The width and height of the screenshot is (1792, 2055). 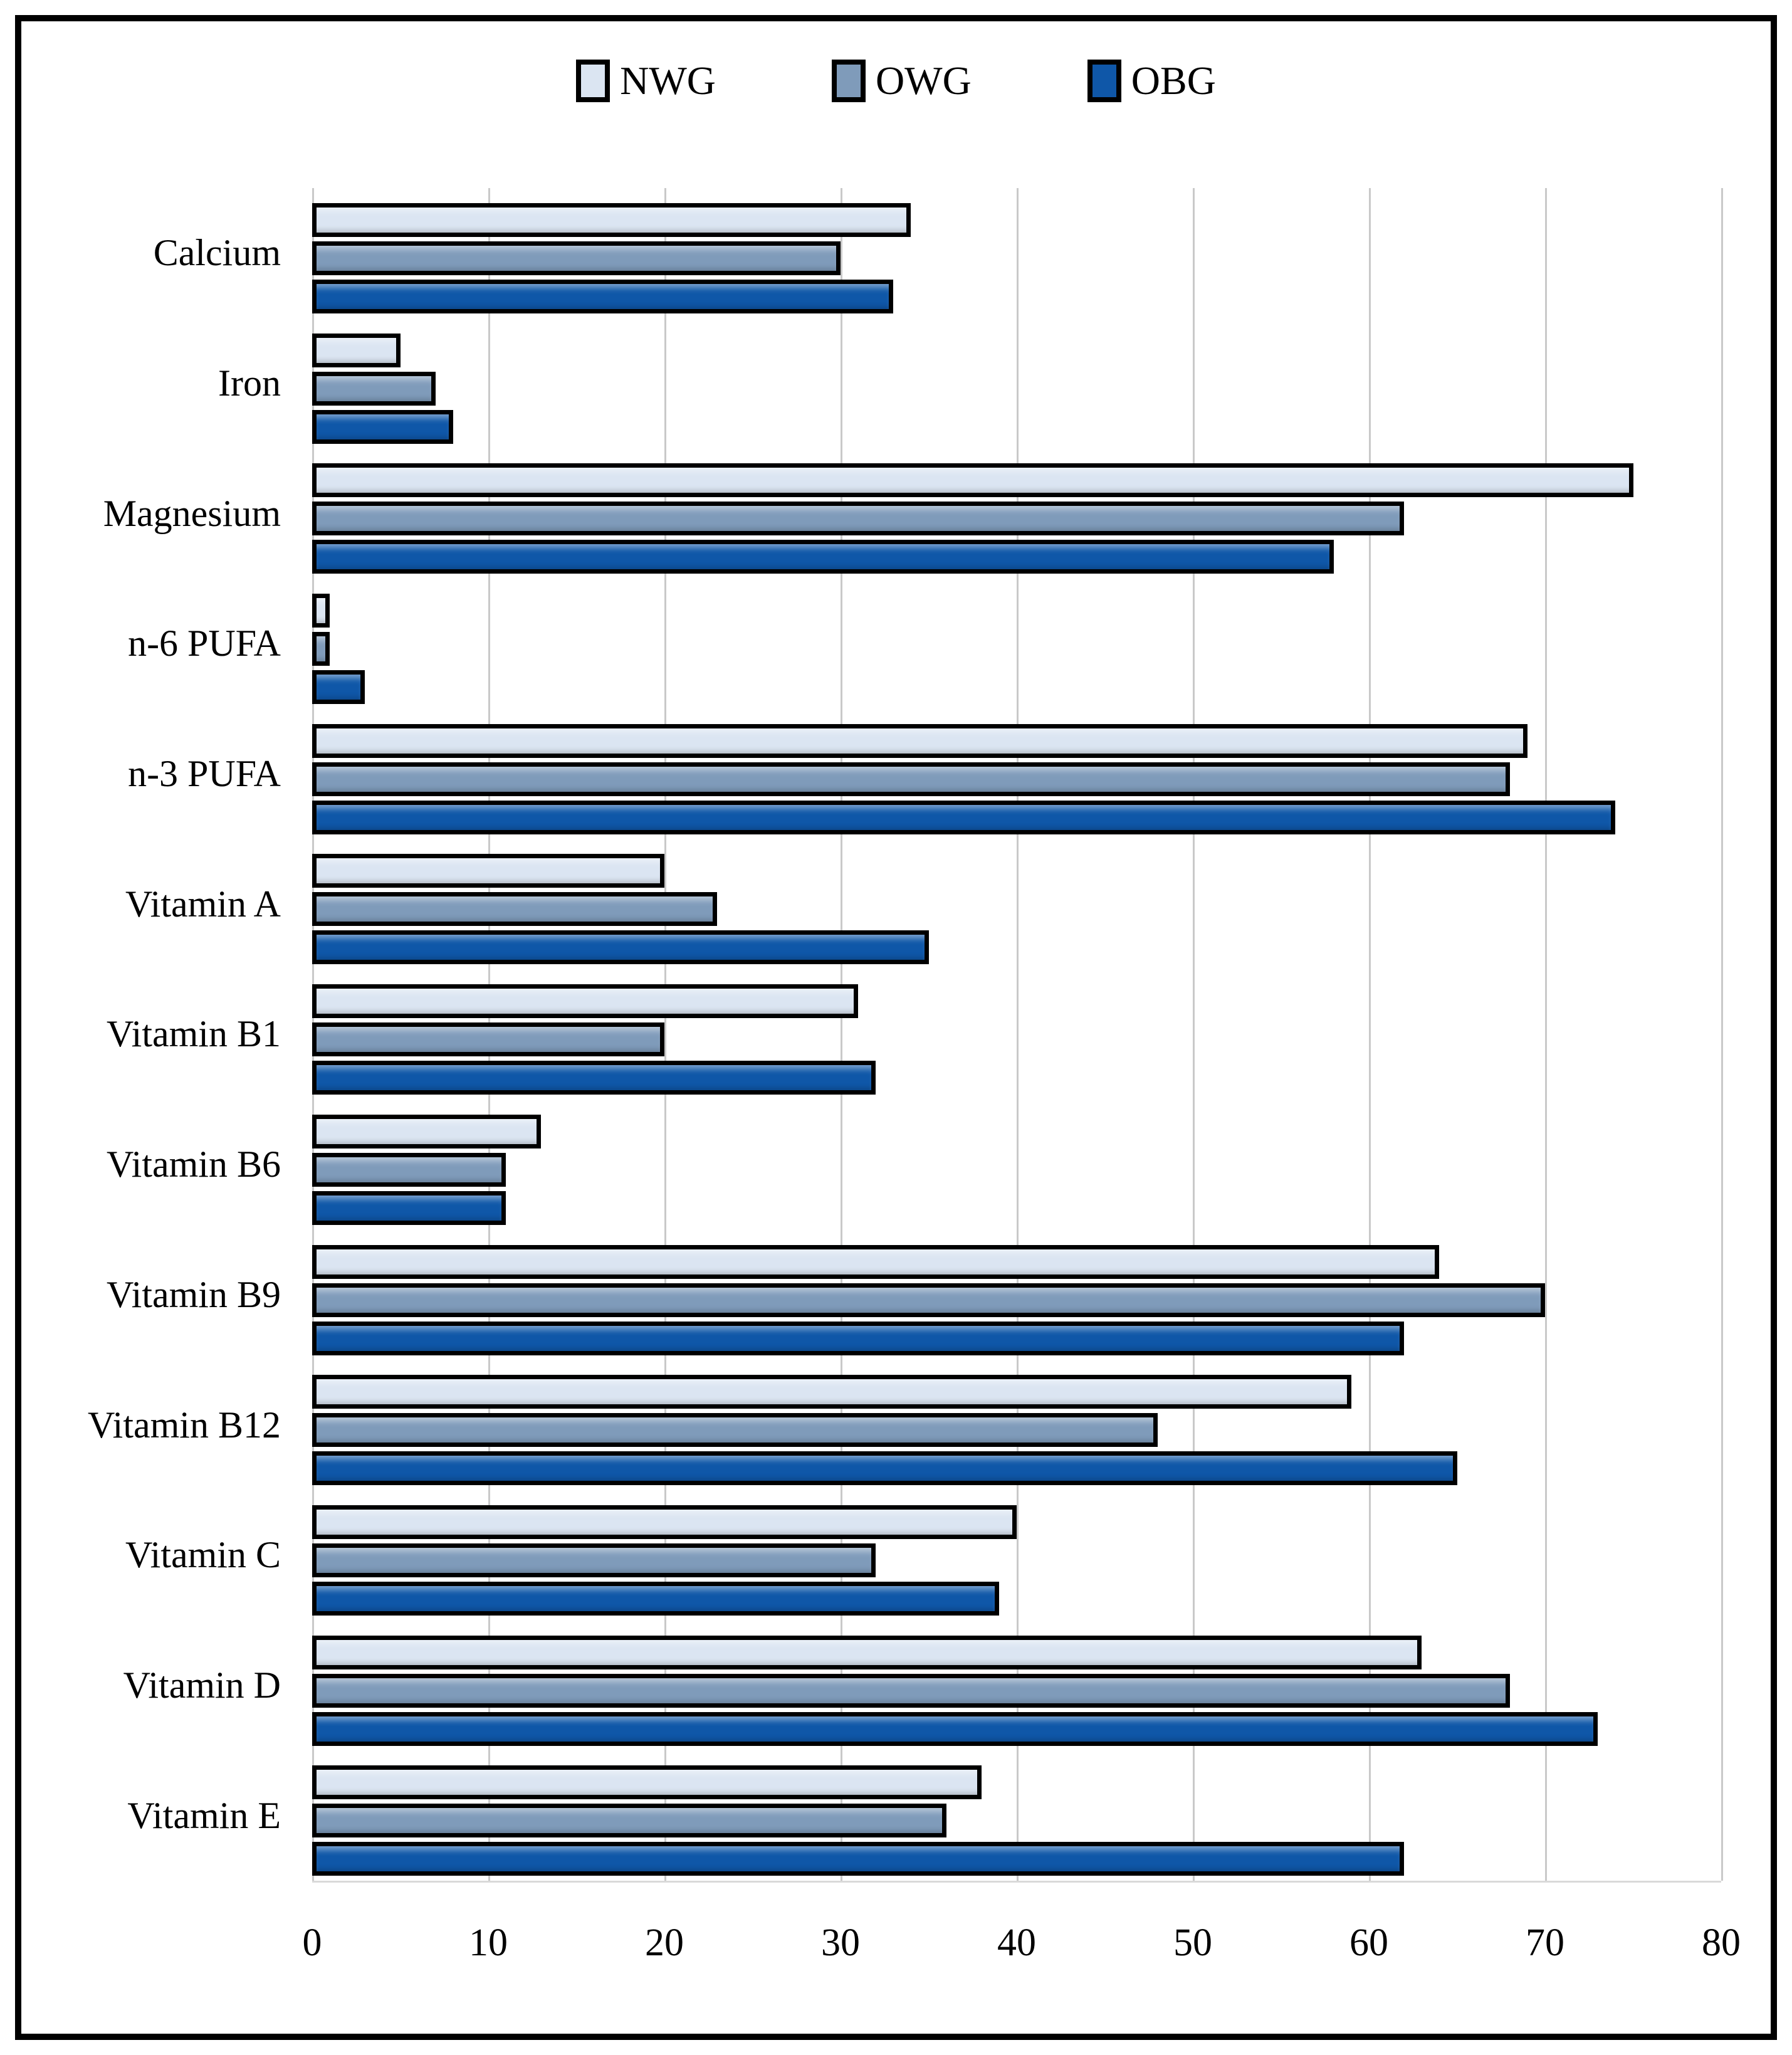 I want to click on bar-owg-n-3-pufa, so click(x=911, y=779).